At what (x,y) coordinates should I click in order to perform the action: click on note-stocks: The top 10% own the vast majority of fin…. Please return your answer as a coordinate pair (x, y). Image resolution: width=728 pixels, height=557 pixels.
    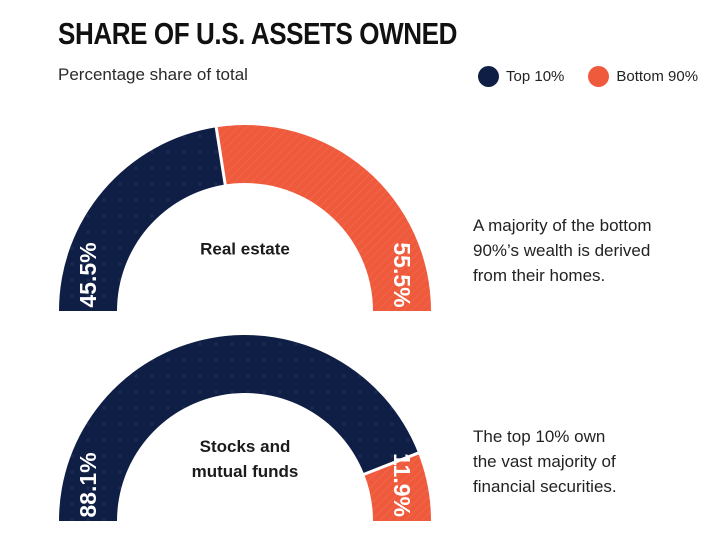
    Looking at the image, I should click on (593, 461).